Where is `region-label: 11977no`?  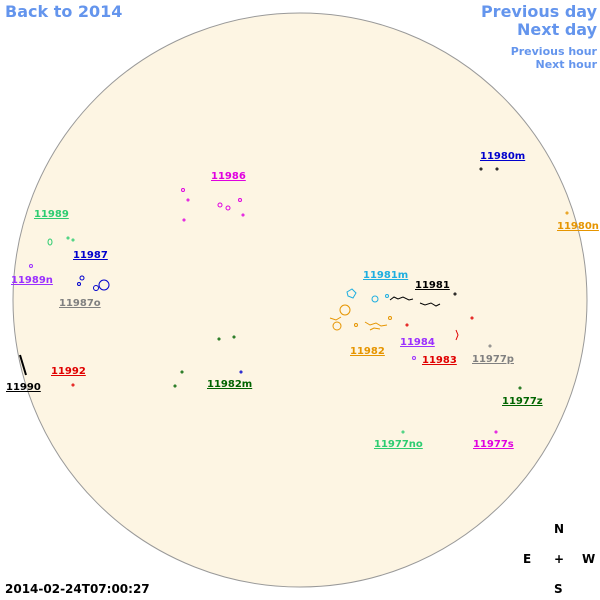 region-label: 11977no is located at coordinates (398, 444).